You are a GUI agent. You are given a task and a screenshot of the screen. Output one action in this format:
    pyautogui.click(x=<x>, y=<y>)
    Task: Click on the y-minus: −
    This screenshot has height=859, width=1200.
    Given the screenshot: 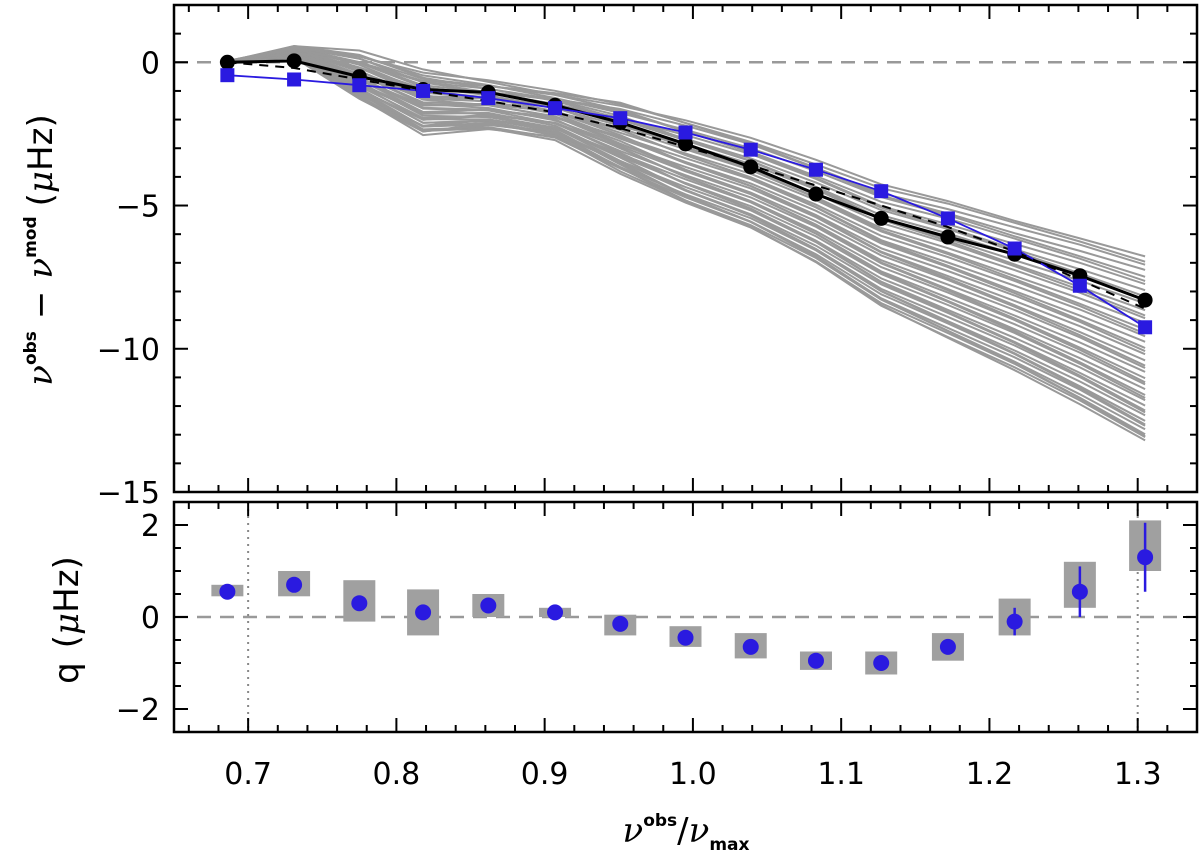 What is the action you would take?
    pyautogui.click(x=41, y=305)
    